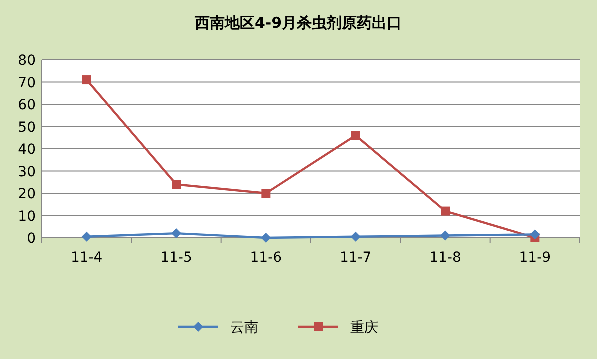 The height and width of the screenshot is (359, 597). Describe the element at coordinates (535, 258) in the screenshot. I see `x-tick-label: 11-9` at that location.